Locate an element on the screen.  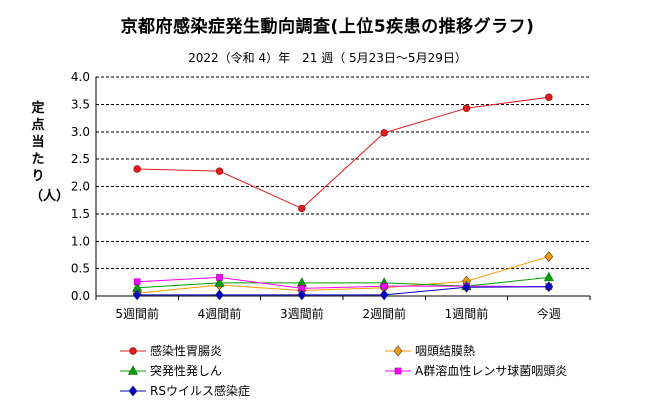
y-tick-label: 4.0 is located at coordinates (80, 77).